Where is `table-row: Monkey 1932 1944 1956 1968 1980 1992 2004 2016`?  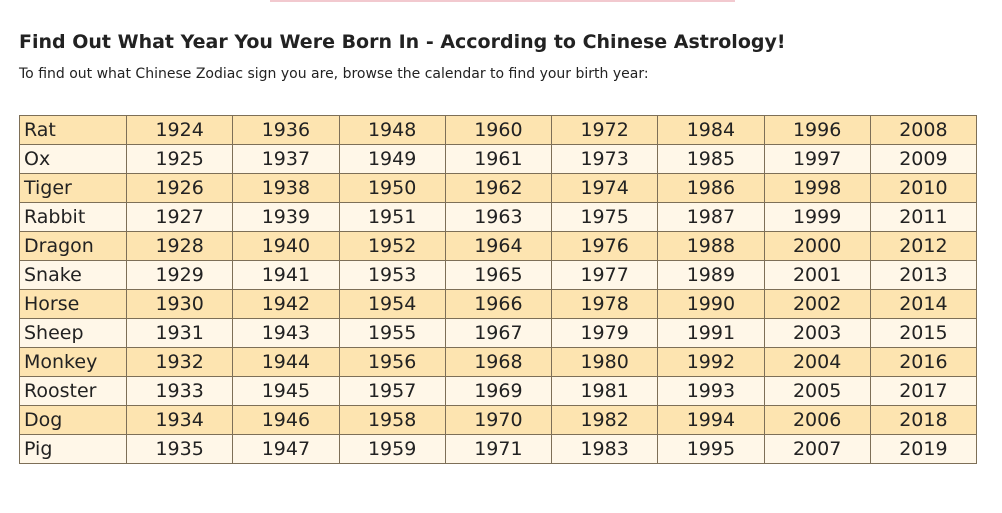
table-row: Monkey 1932 1944 1956 1968 1980 1992 2004 2016 is located at coordinates (498, 362).